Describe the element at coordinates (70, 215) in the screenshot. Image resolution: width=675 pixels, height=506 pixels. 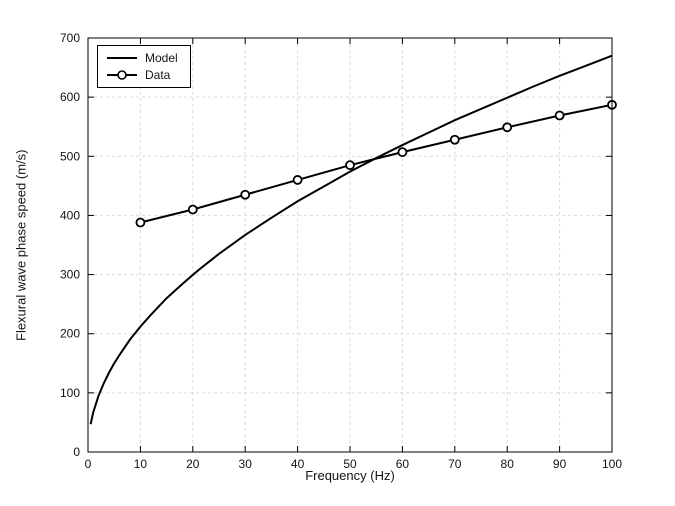
I see `y-tick-label: 400` at that location.